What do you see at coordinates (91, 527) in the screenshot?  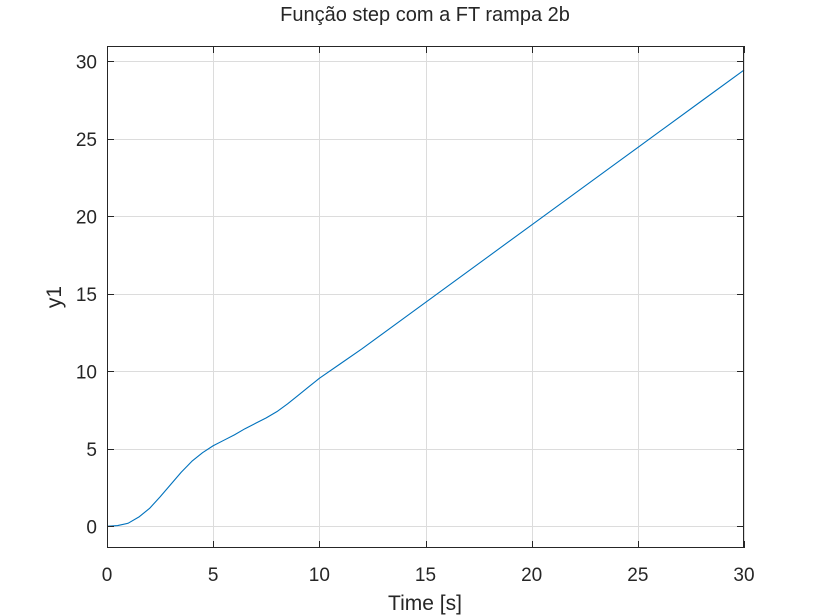 I see `y-tick-label: 0` at bounding box center [91, 527].